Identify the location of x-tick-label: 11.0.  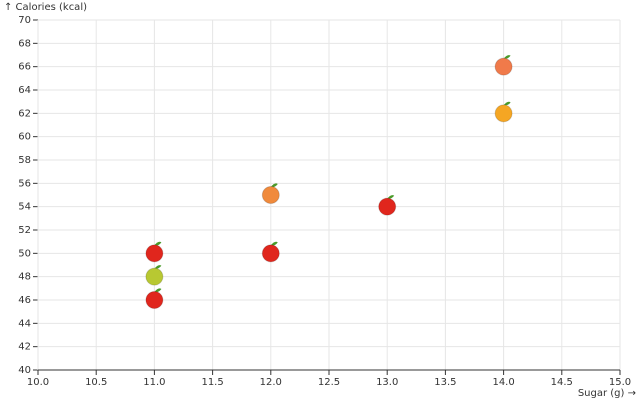
(154, 382).